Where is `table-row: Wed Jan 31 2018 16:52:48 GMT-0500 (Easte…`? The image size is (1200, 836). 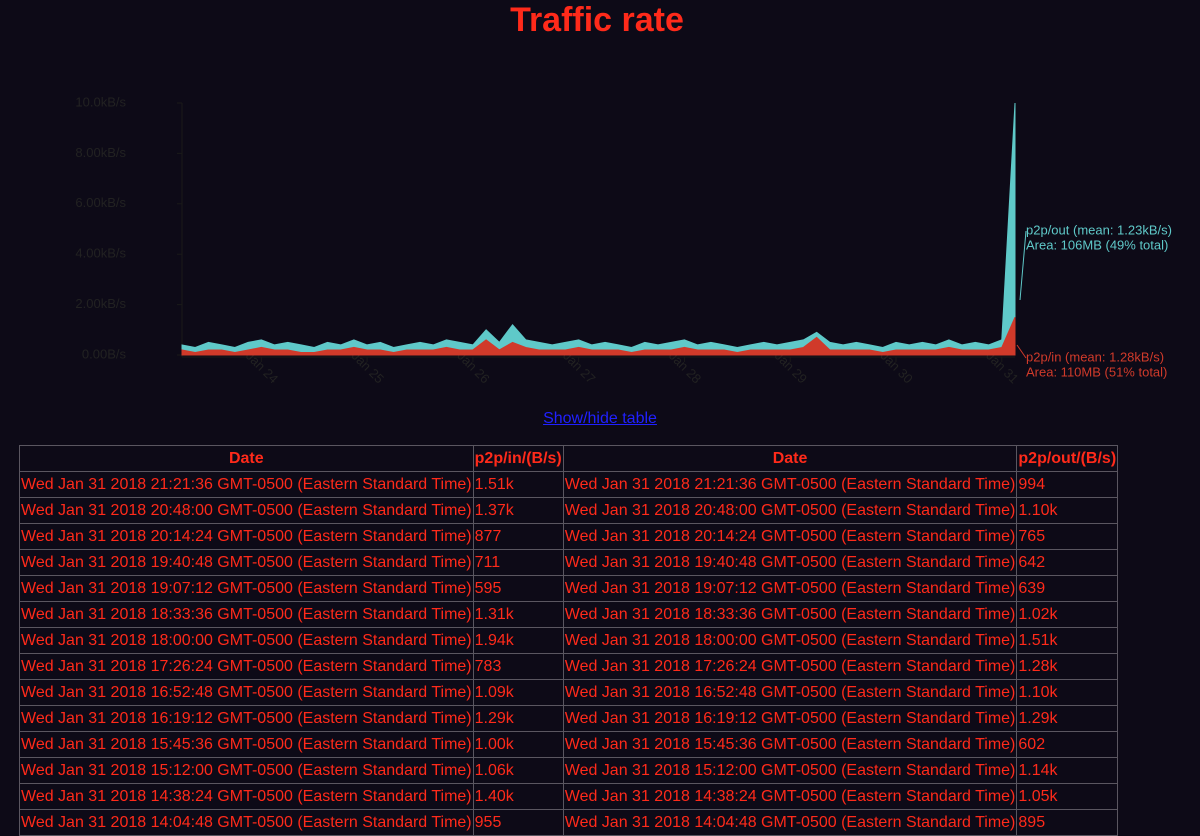
table-row: Wed Jan 31 2018 16:52:48 GMT-0500 (Easte… is located at coordinates (569, 692).